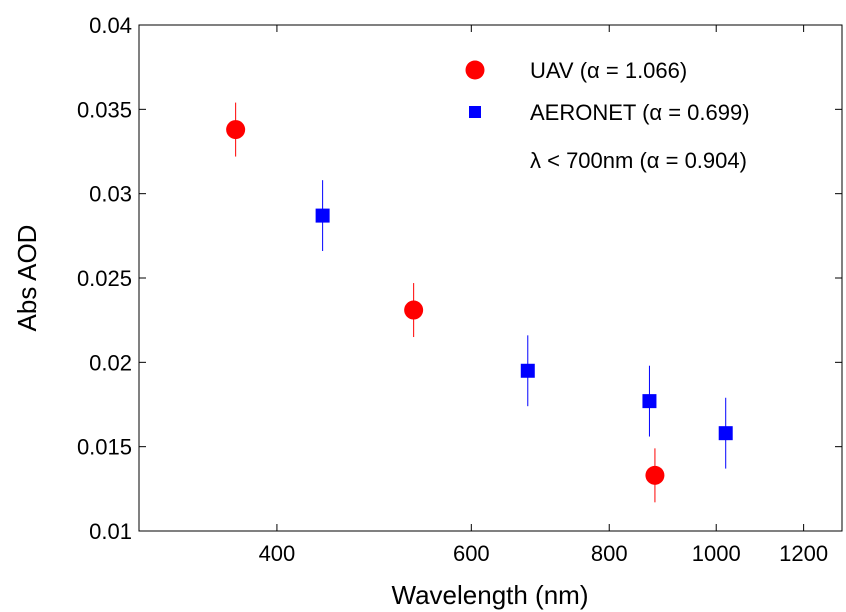  Describe the element at coordinates (104, 447) in the screenshot. I see `y-tick-label: 0.015` at that location.